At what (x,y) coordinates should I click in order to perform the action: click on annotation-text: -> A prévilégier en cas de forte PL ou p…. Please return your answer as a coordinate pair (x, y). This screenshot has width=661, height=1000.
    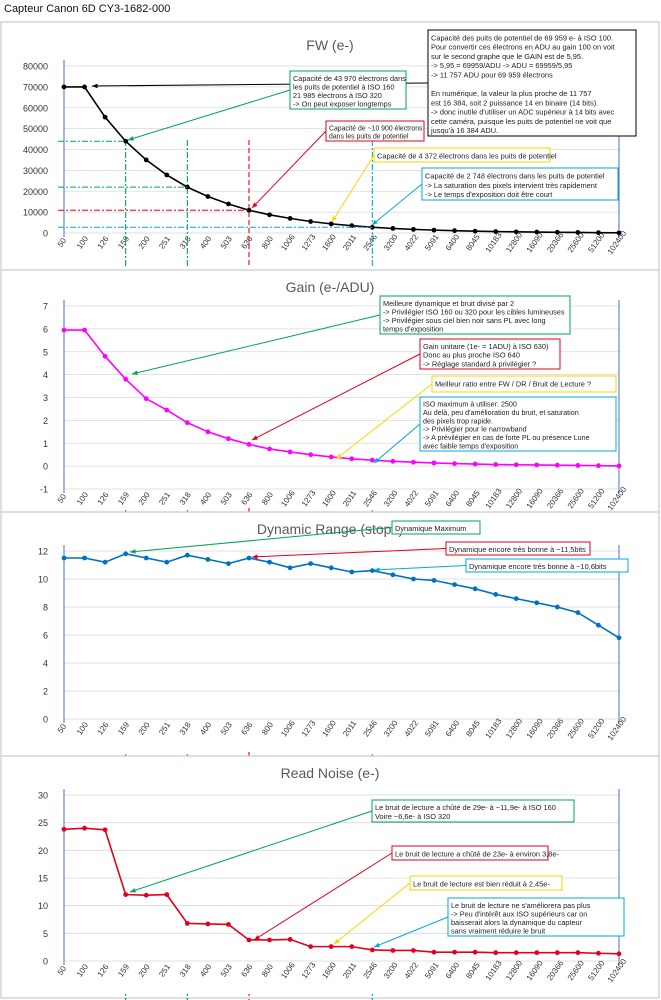
    Looking at the image, I should click on (506, 438).